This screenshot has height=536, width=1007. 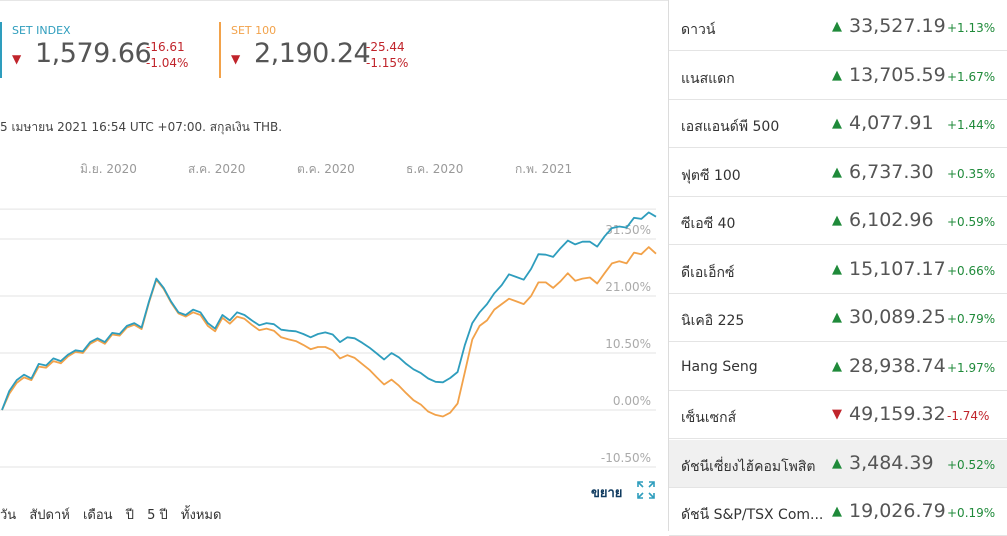 I want to click on watchlist-name: Hang Seng, so click(x=719, y=367).